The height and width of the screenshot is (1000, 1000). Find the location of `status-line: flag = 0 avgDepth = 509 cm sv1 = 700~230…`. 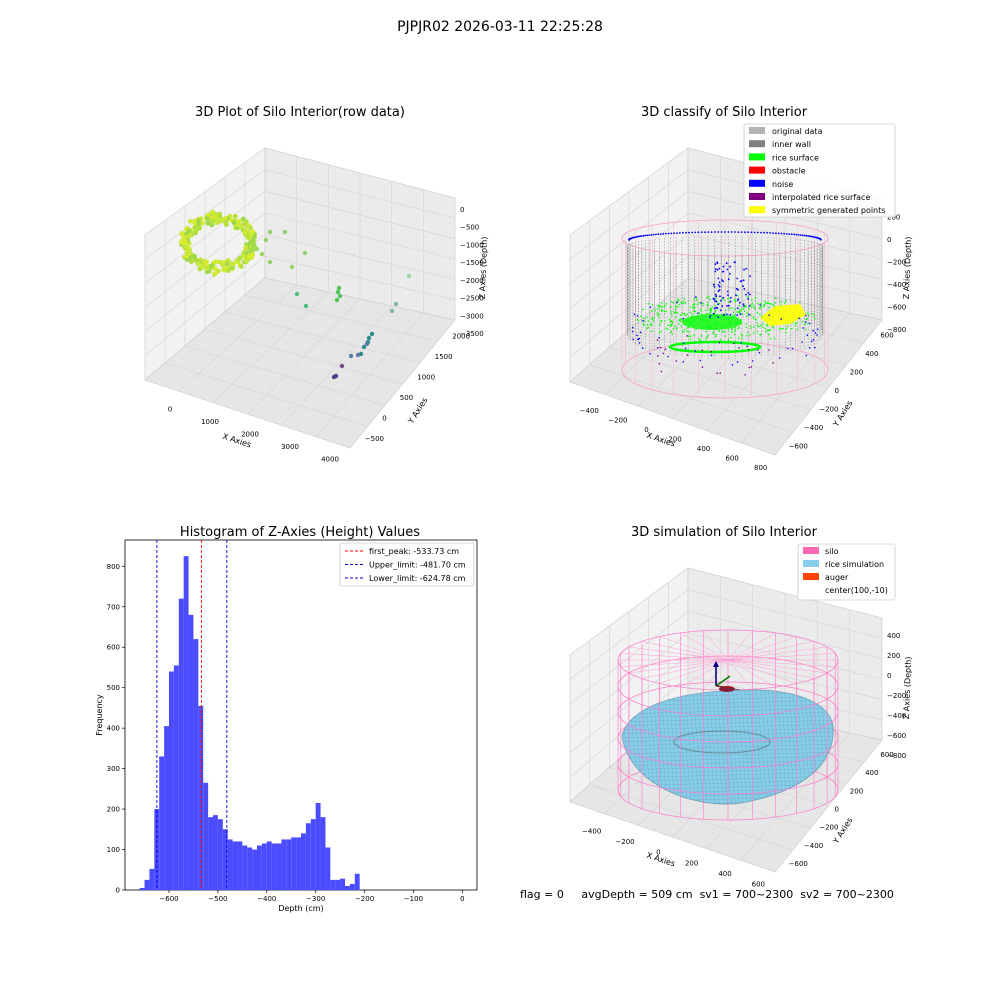

status-line: flag = 0 avgDepth = 509 cm sv1 = 700~230… is located at coordinates (707, 894).